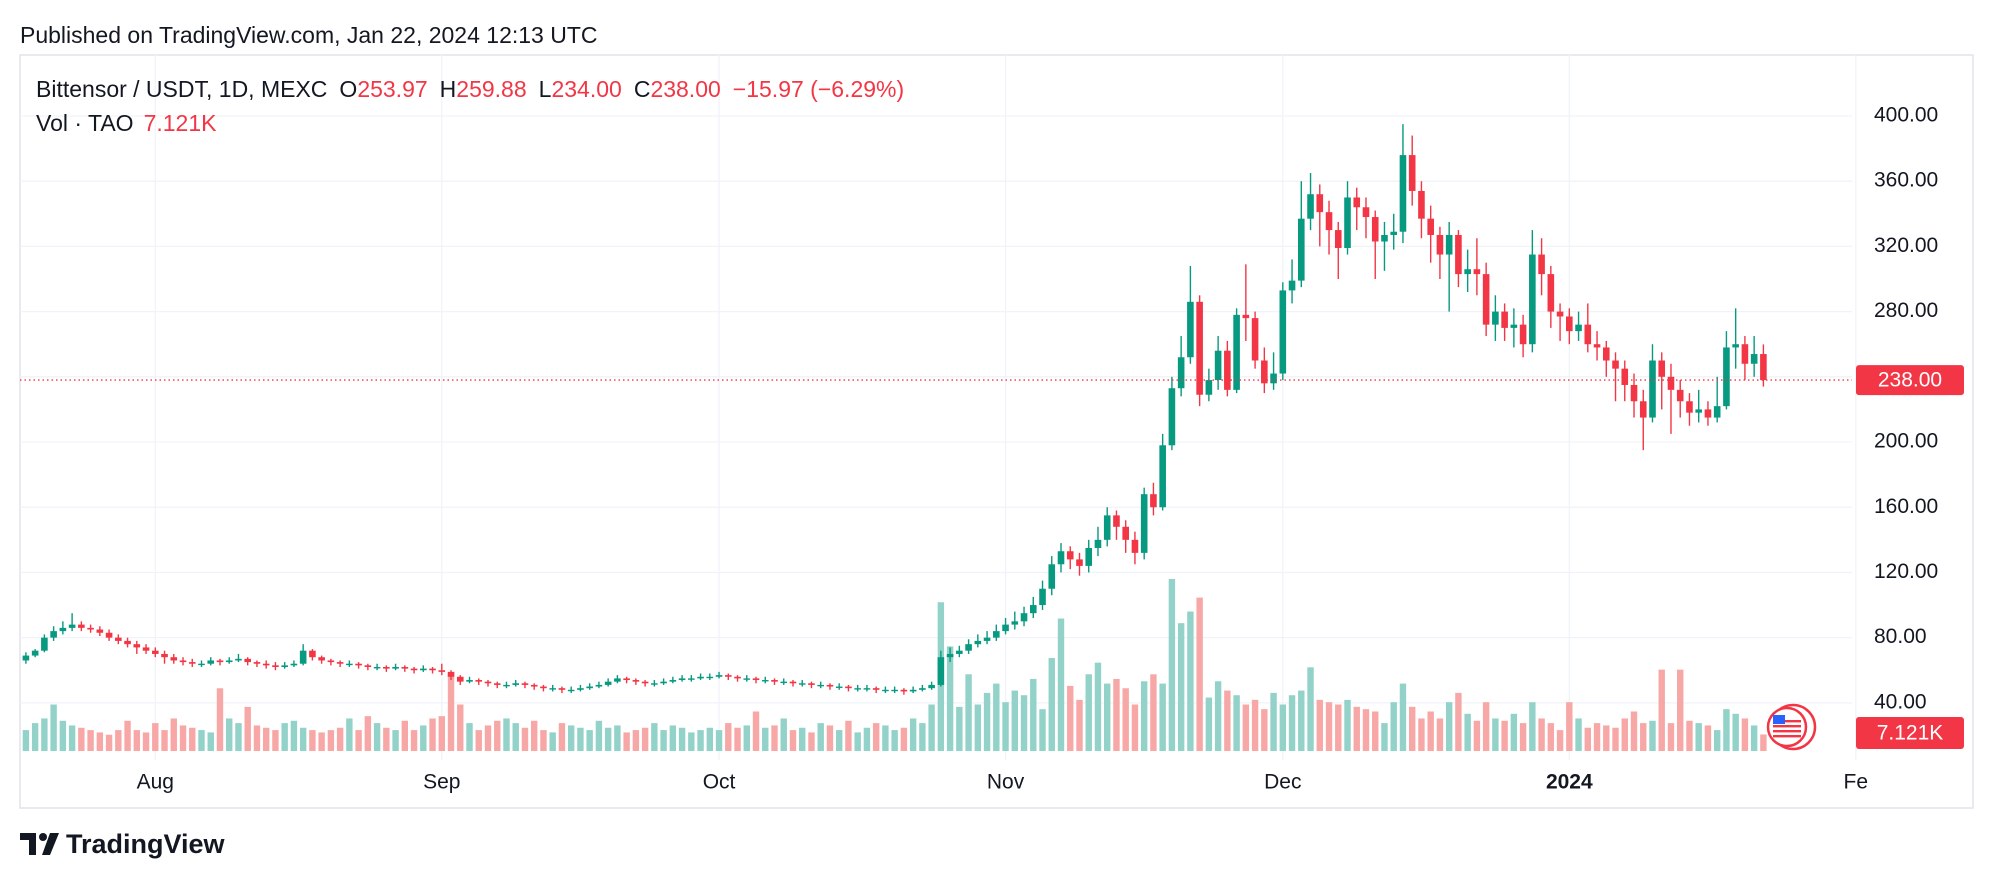 The width and height of the screenshot is (1996, 878). What do you see at coordinates (1006, 782) in the screenshot?
I see `x-tick-label: Nov` at bounding box center [1006, 782].